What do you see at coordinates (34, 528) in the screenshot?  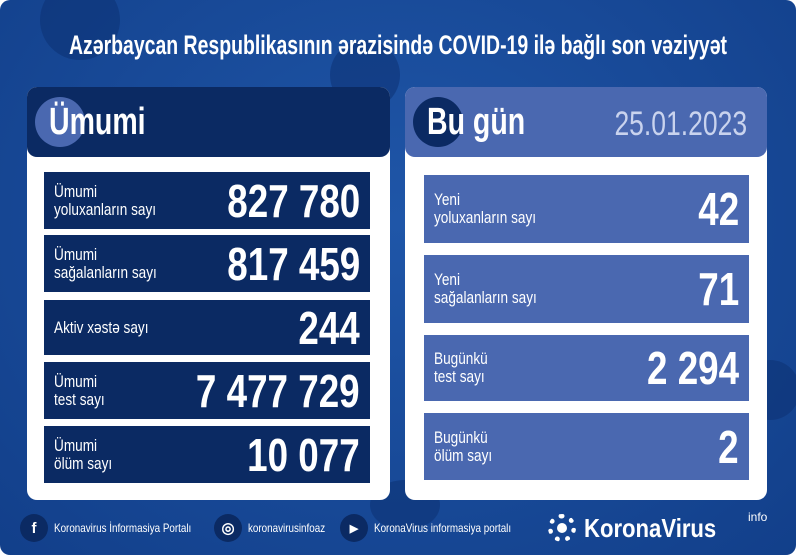 I see `facebook-icon: f` at bounding box center [34, 528].